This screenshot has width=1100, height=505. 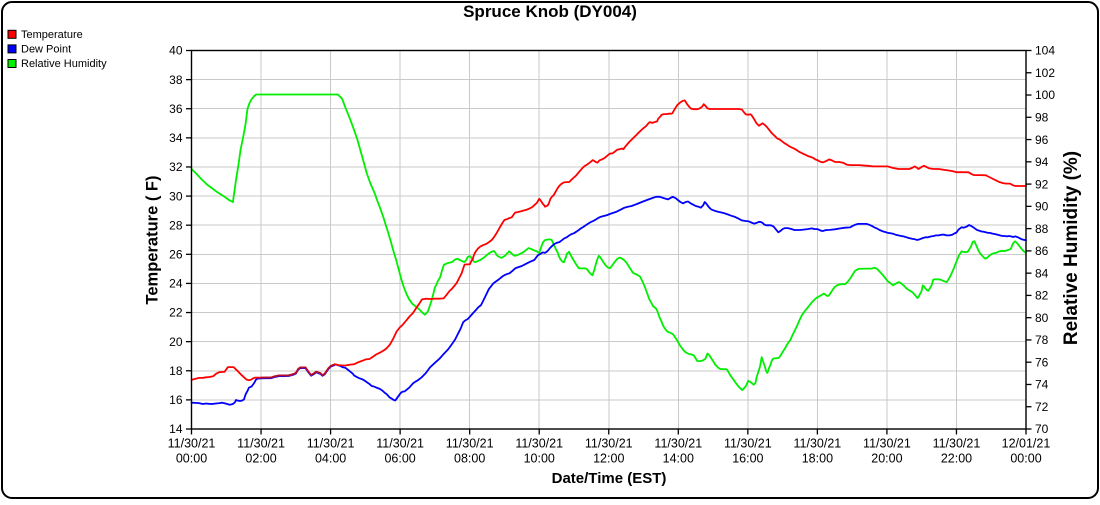 I want to click on svg-text: 90, so click(x=1042, y=207).